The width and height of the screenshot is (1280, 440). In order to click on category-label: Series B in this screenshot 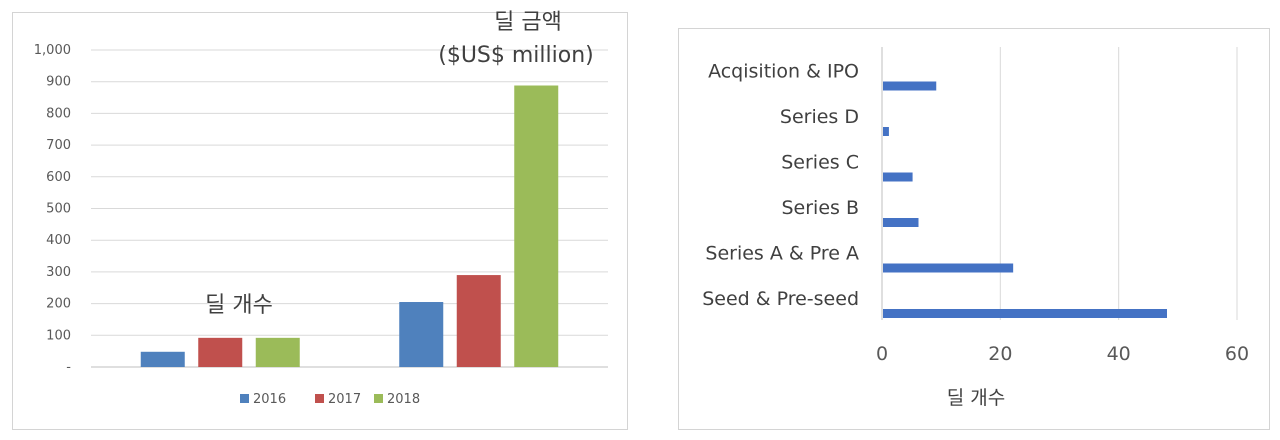, I will do `click(820, 208)`.